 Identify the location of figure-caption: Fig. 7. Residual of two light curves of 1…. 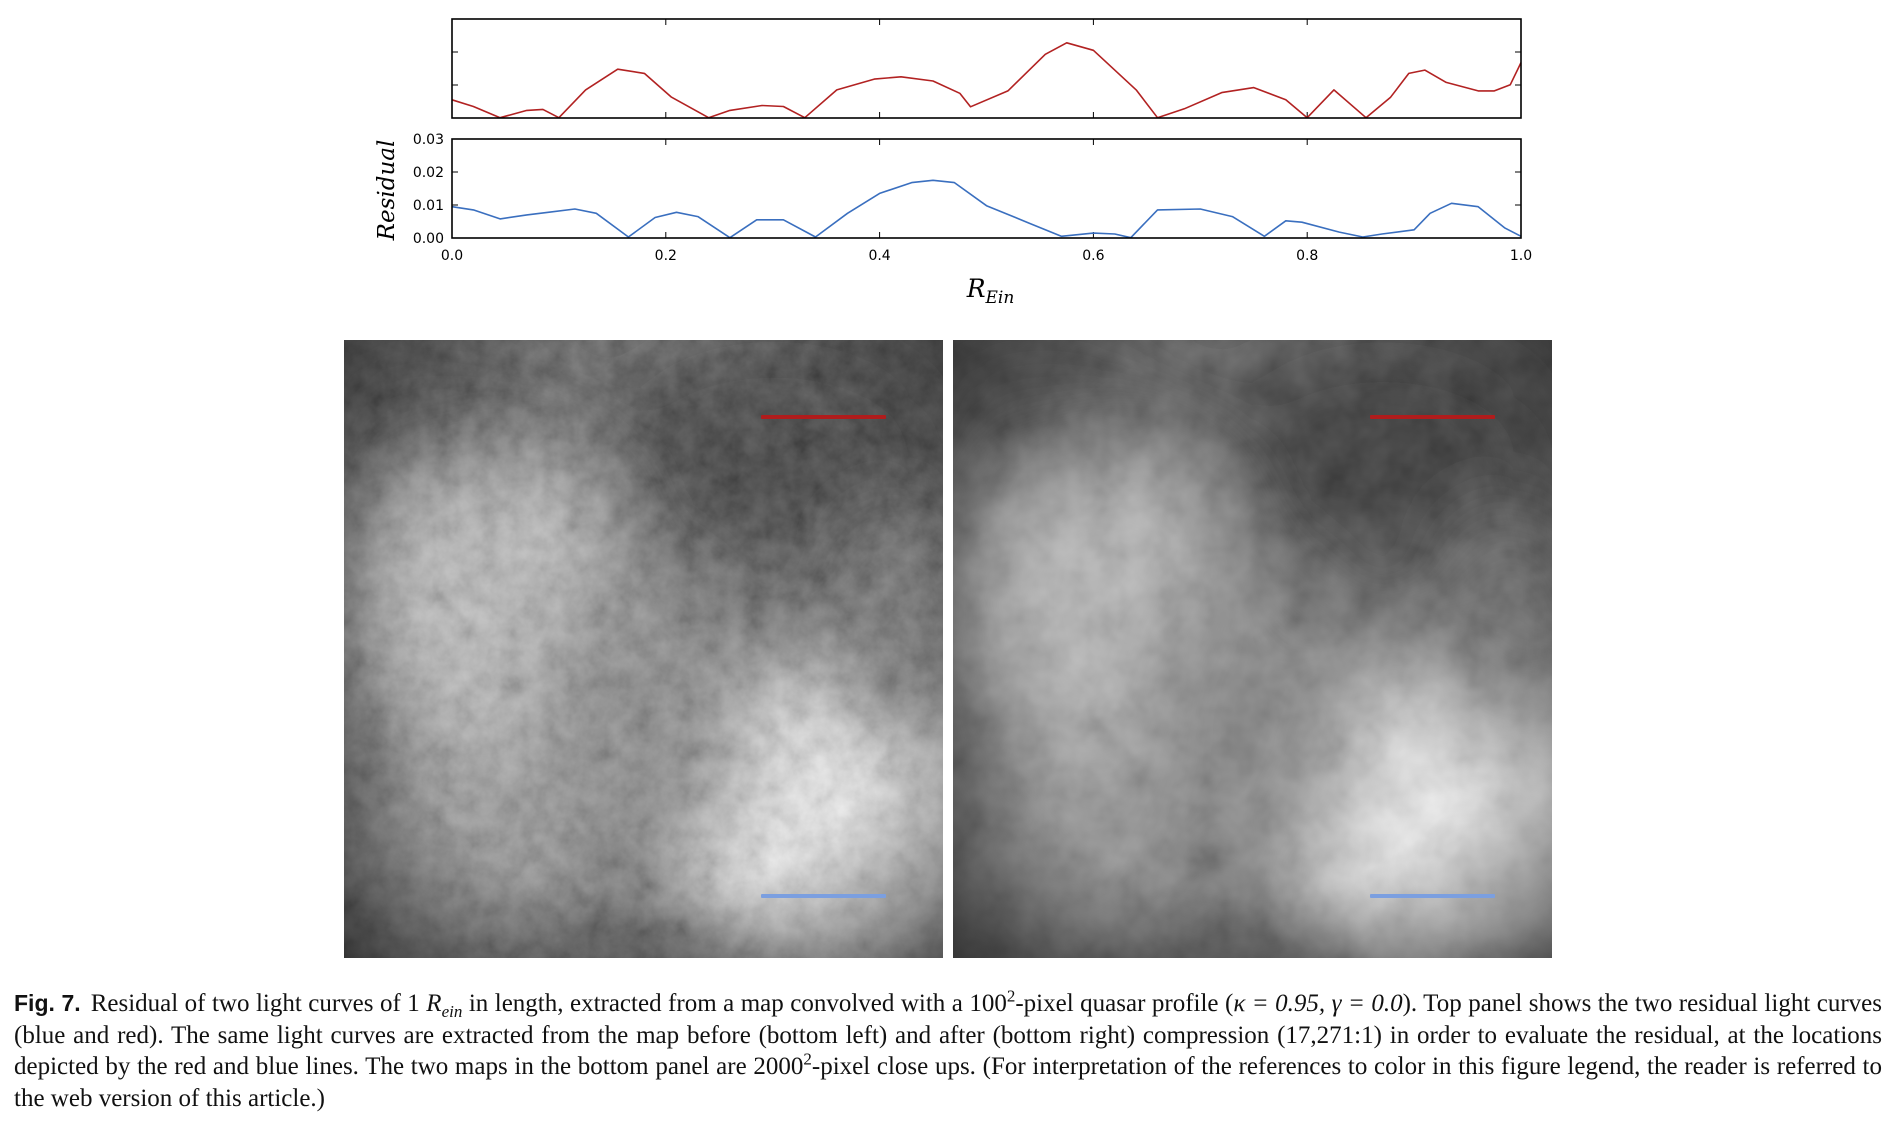
(948, 1051).